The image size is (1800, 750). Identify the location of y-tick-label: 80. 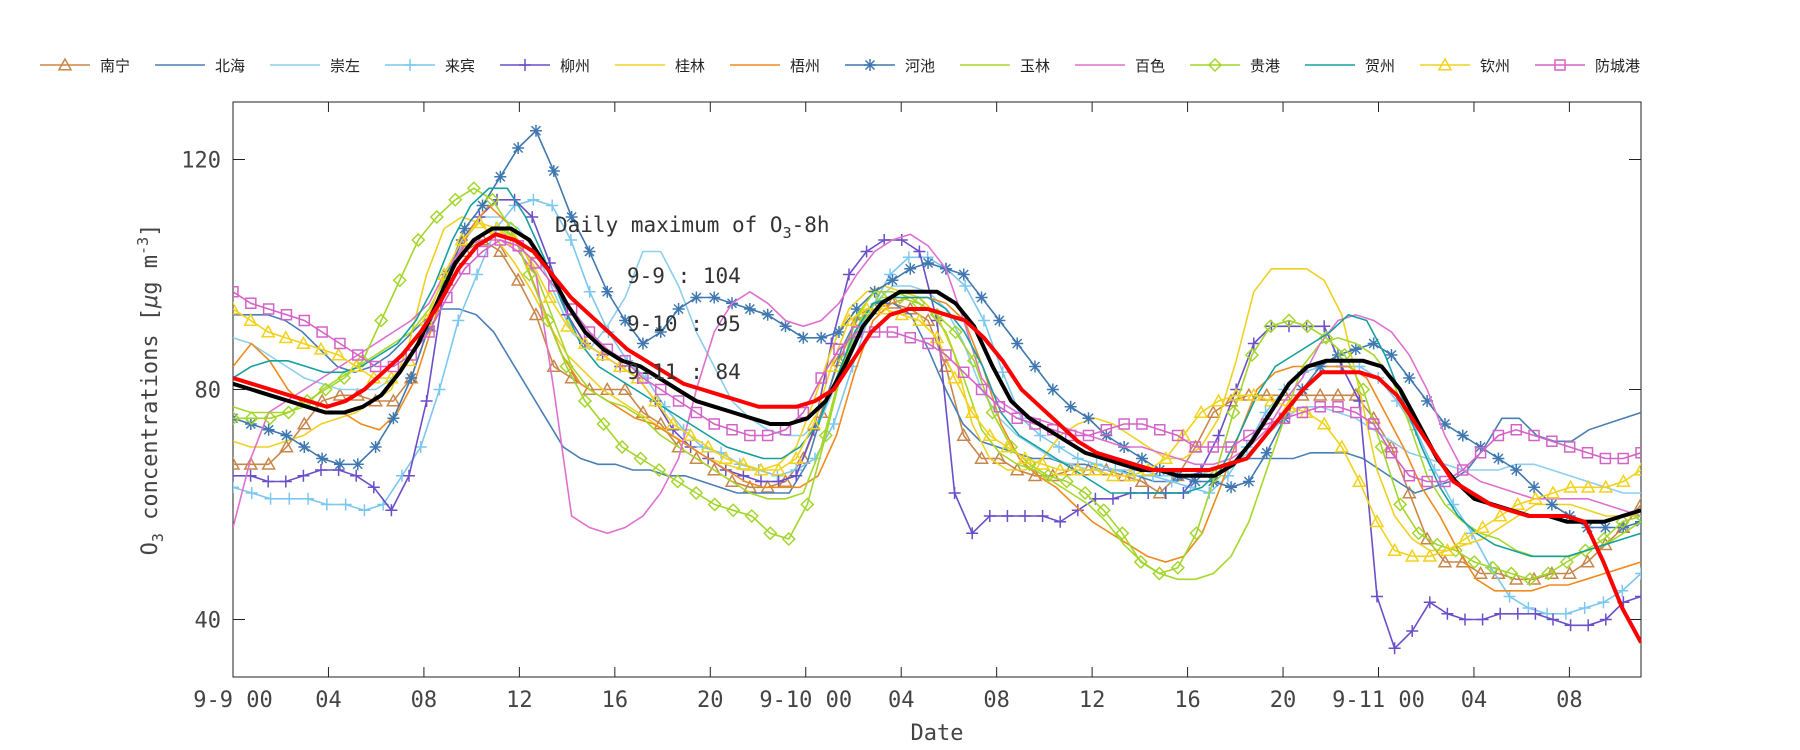
(208, 391).